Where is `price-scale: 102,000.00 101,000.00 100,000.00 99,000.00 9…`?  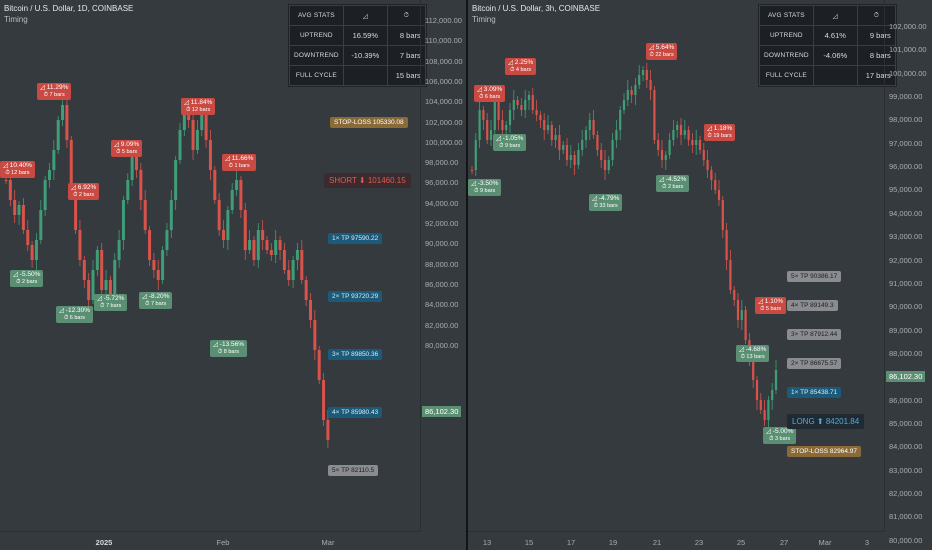
price-scale: 102,000.00 101,000.00 100,000.00 99,000.00 9… is located at coordinates (908, 272).